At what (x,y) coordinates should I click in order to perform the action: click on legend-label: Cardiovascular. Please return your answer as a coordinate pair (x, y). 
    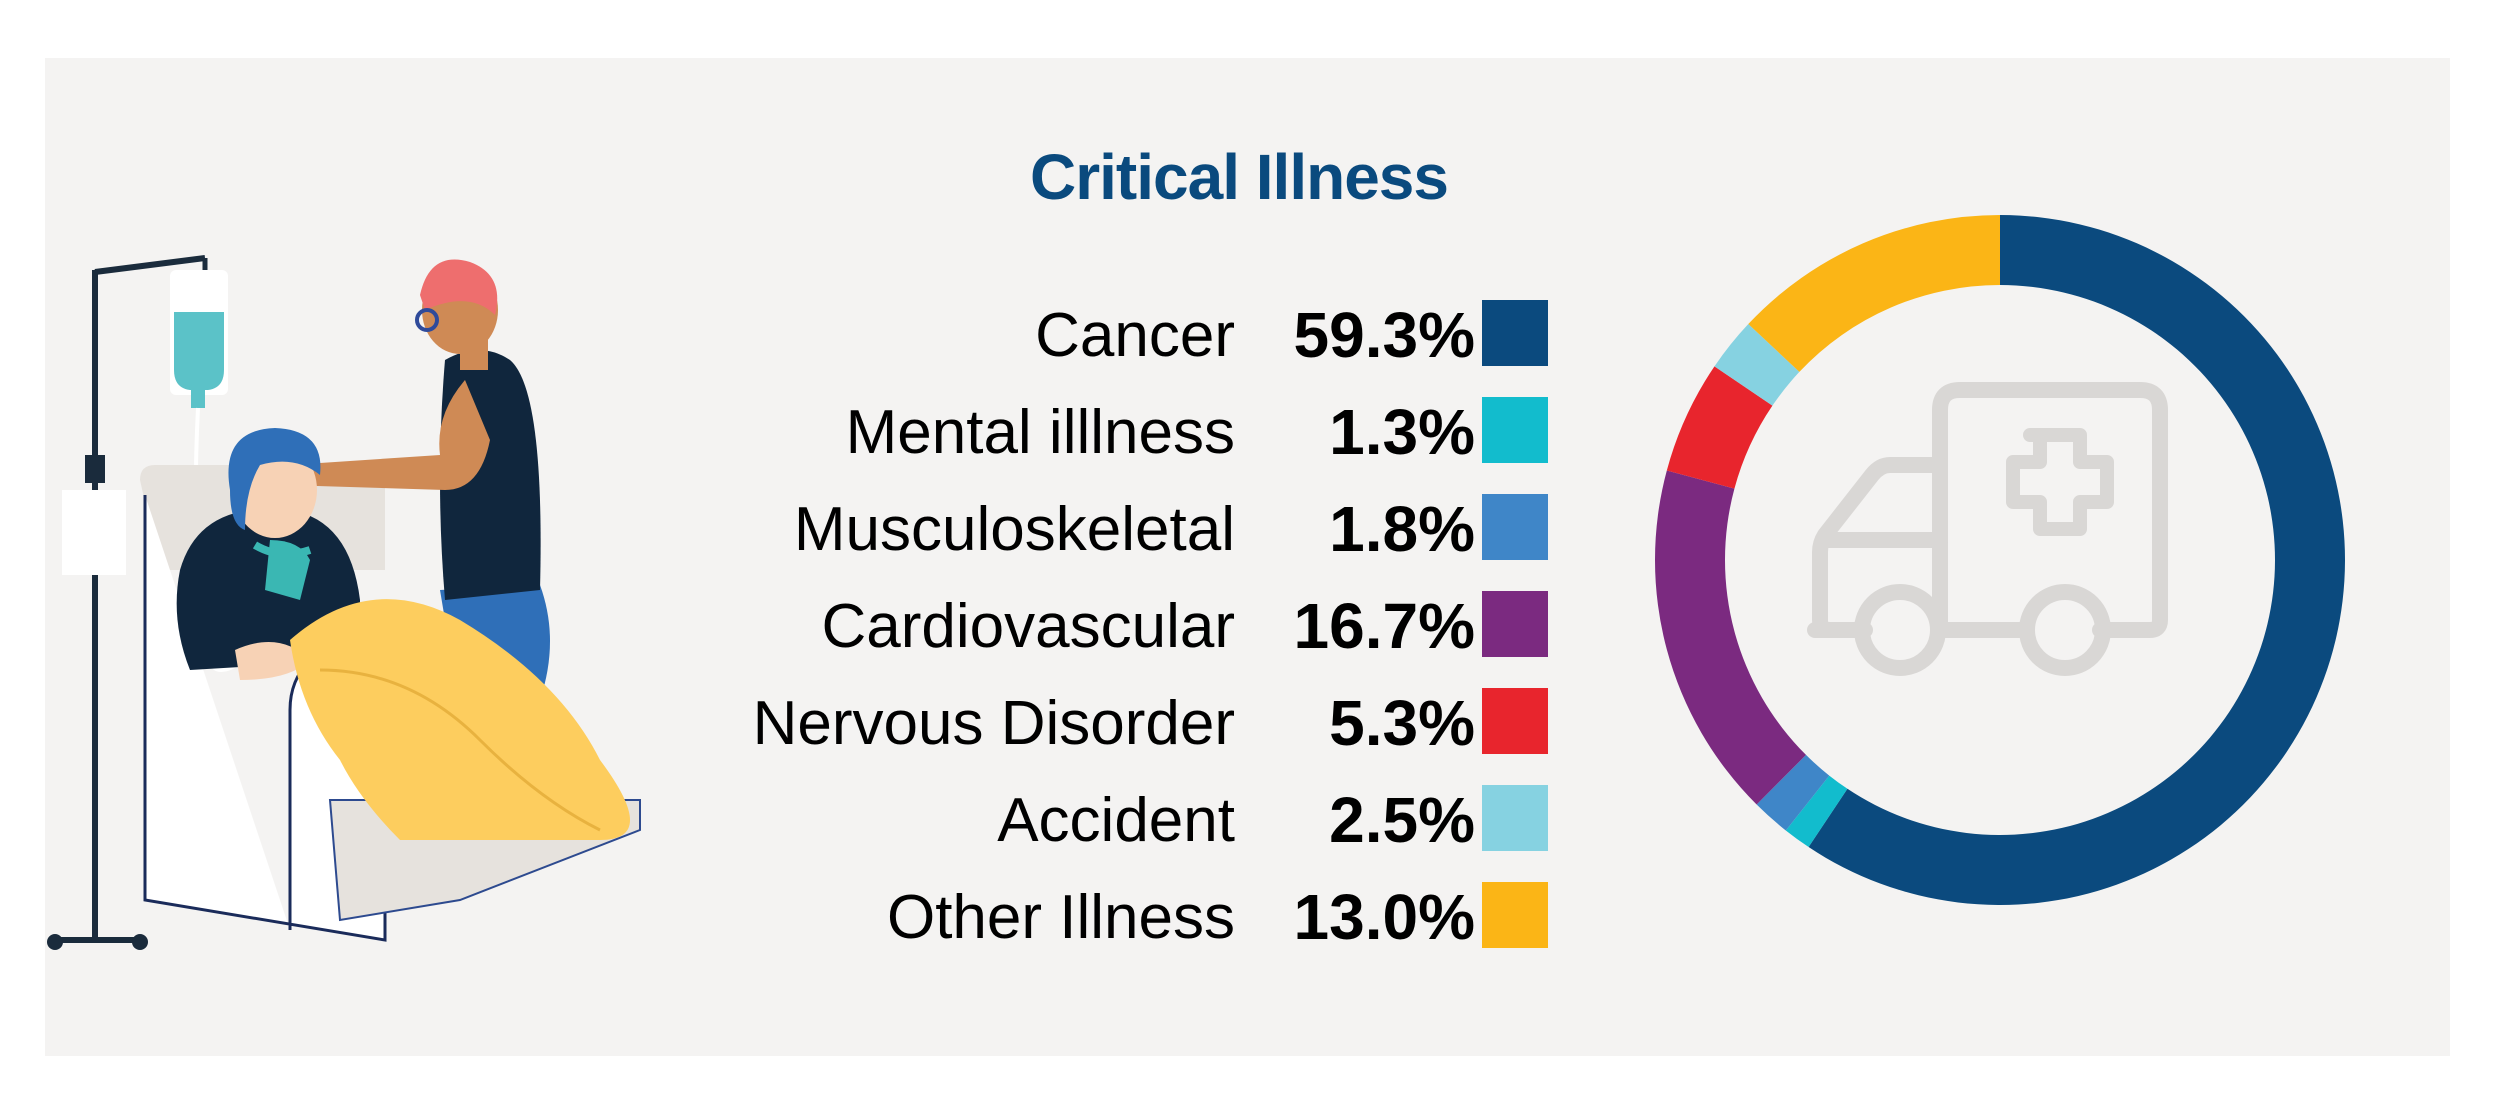
    Looking at the image, I should click on (1028, 626).